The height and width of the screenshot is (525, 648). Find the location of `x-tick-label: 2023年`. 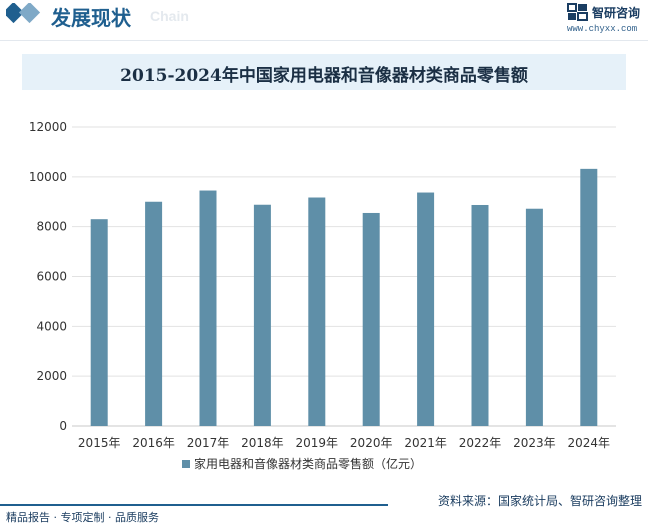

x-tick-label: 2023年 is located at coordinates (534, 443).